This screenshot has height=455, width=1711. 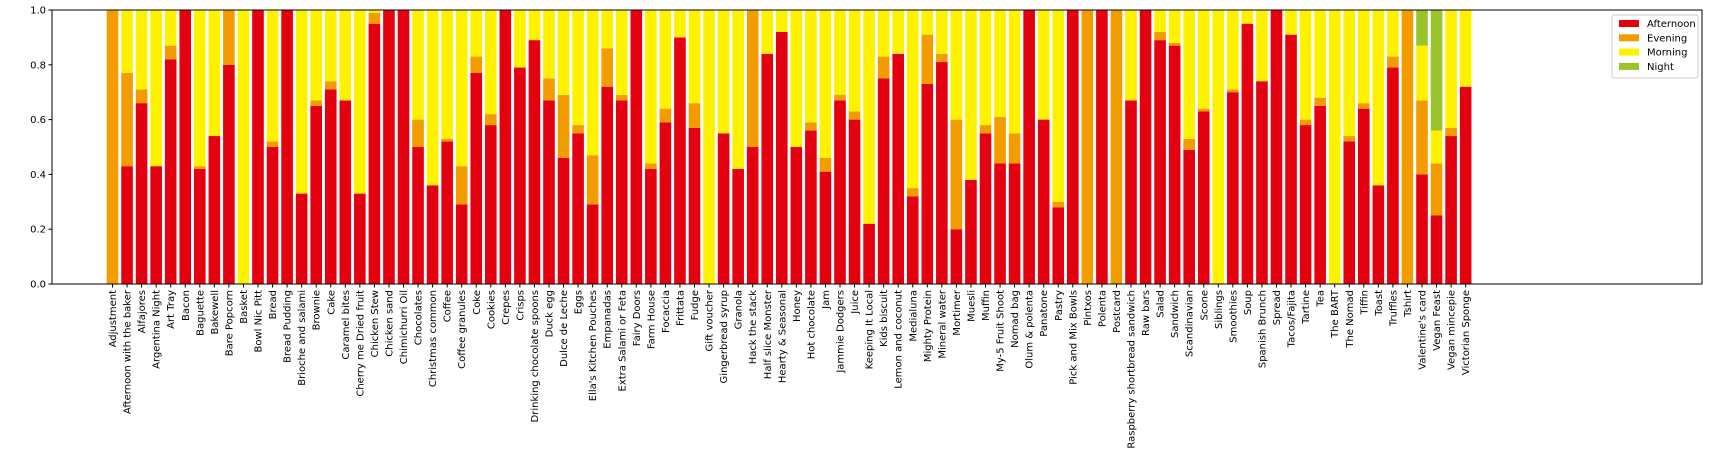 I want to click on legend: Afternoon Evening Morning Night, so click(x=1655, y=46).